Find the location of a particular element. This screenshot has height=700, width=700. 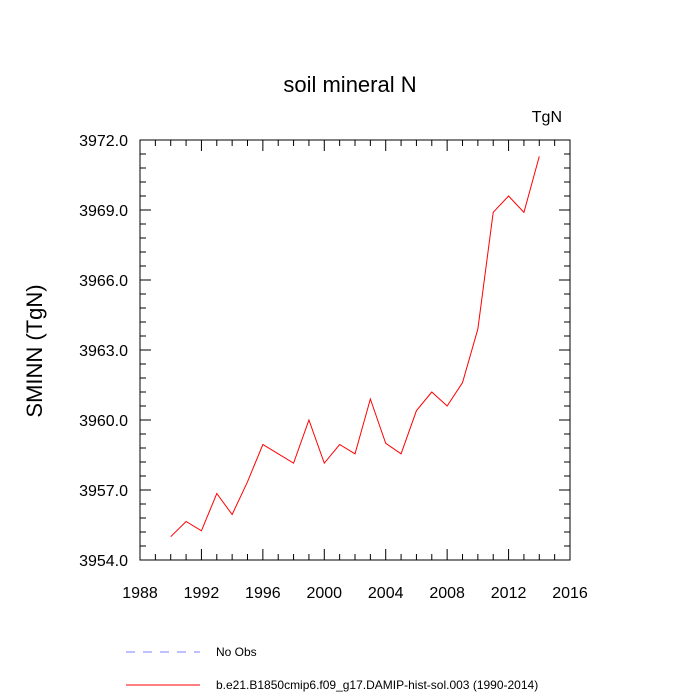

x-tick-label: 1988 is located at coordinates (140, 593).